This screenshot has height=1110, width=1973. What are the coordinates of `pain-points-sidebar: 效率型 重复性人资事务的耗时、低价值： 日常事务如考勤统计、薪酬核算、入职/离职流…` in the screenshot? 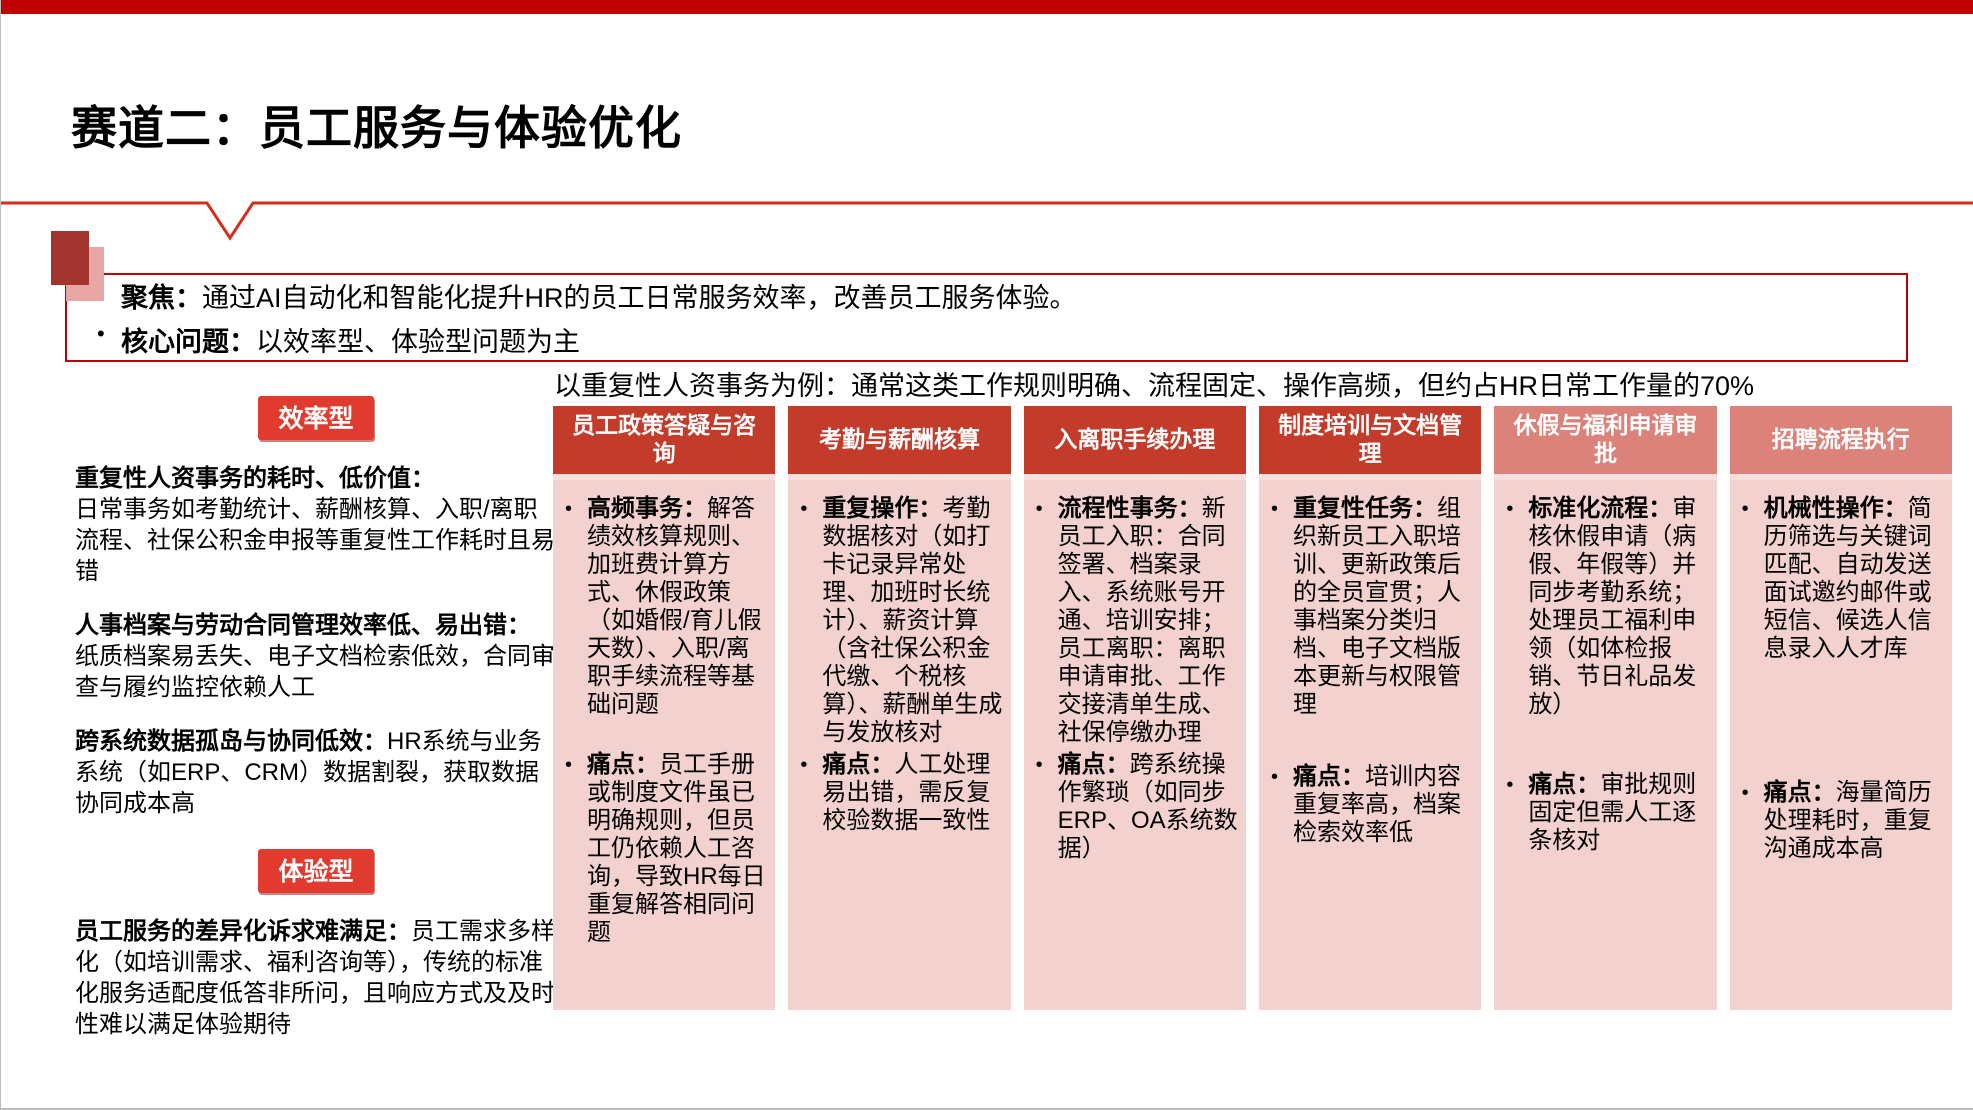 It's located at (316, 718).